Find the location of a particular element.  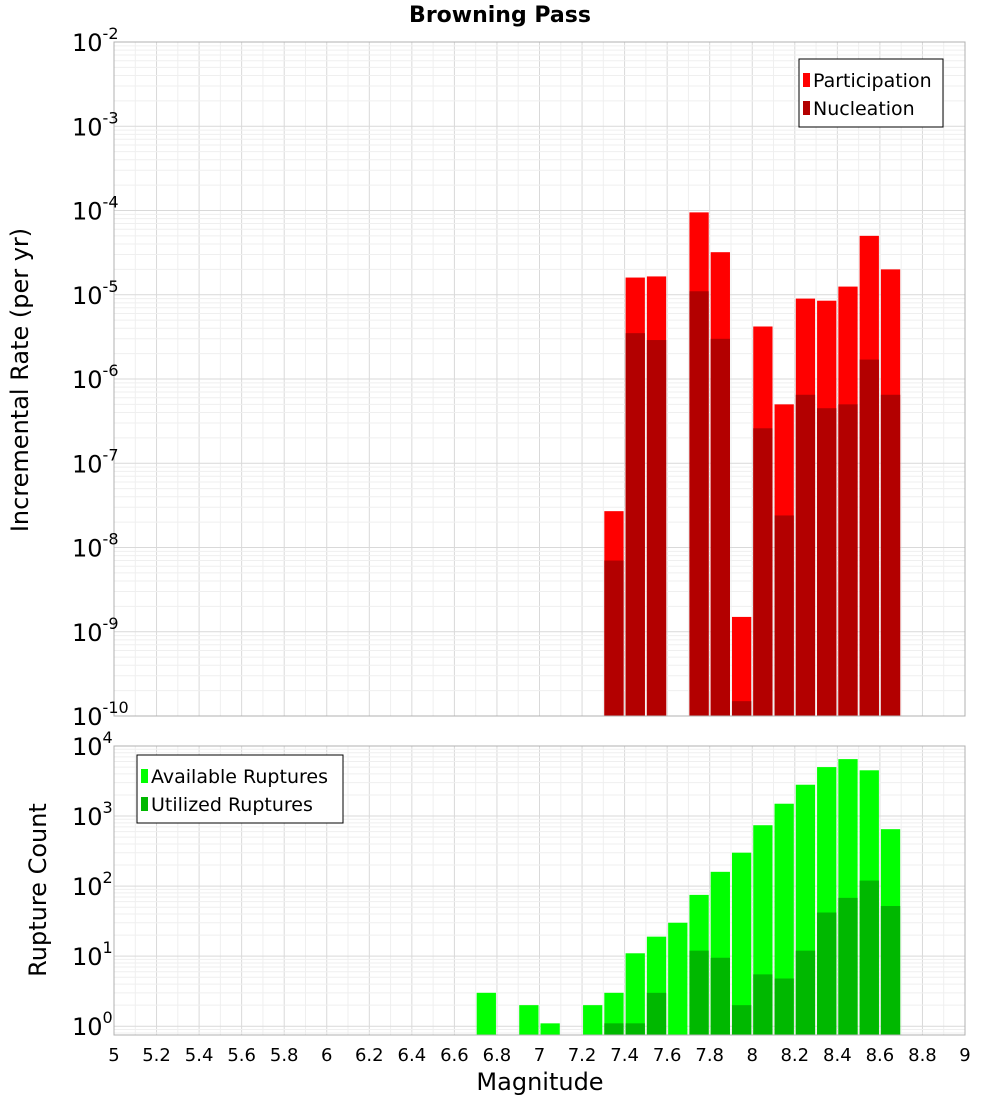

y-tick-label: 10⁴ is located at coordinates (92, 744).